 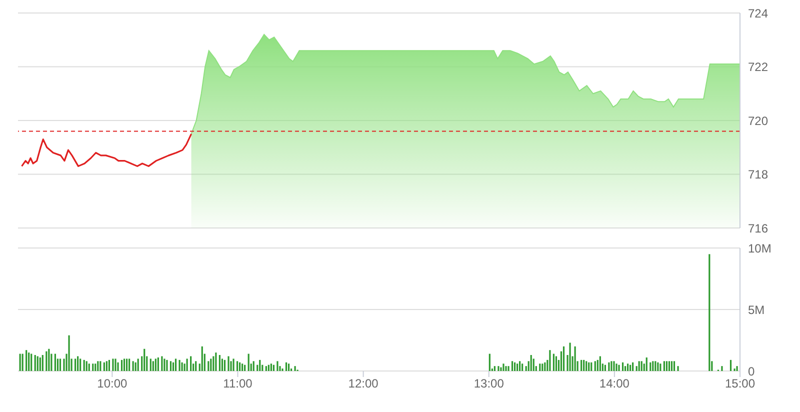 I want to click on y-tick-label: 724, so click(x=758, y=13).